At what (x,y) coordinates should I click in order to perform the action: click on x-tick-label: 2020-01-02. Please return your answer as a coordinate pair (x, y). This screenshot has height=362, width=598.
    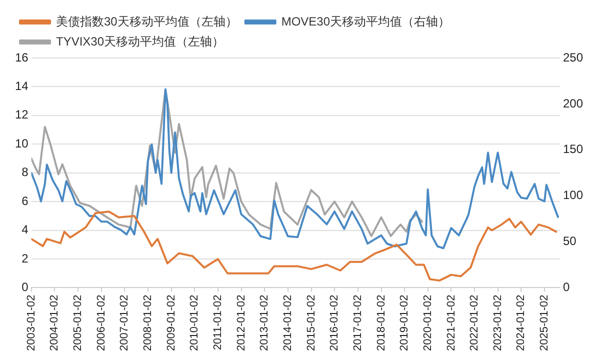
    Looking at the image, I should click on (428, 323).